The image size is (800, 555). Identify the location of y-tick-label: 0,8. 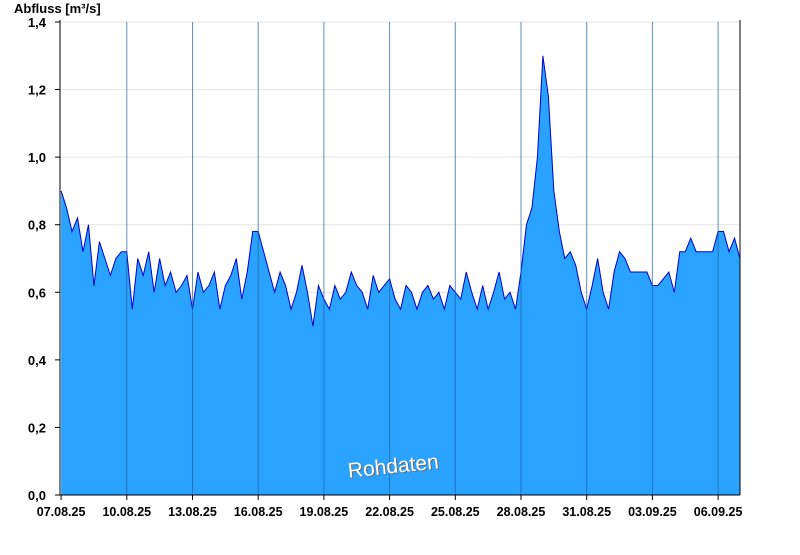
(37, 225).